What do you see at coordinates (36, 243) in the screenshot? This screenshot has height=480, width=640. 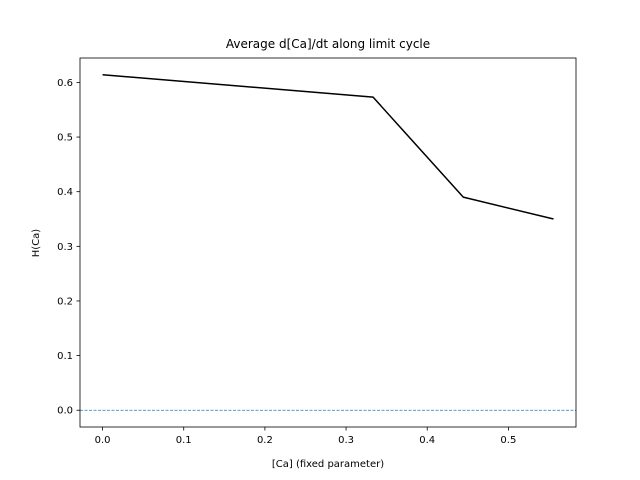 I see `y-axis-label: H(Ca)` at bounding box center [36, 243].